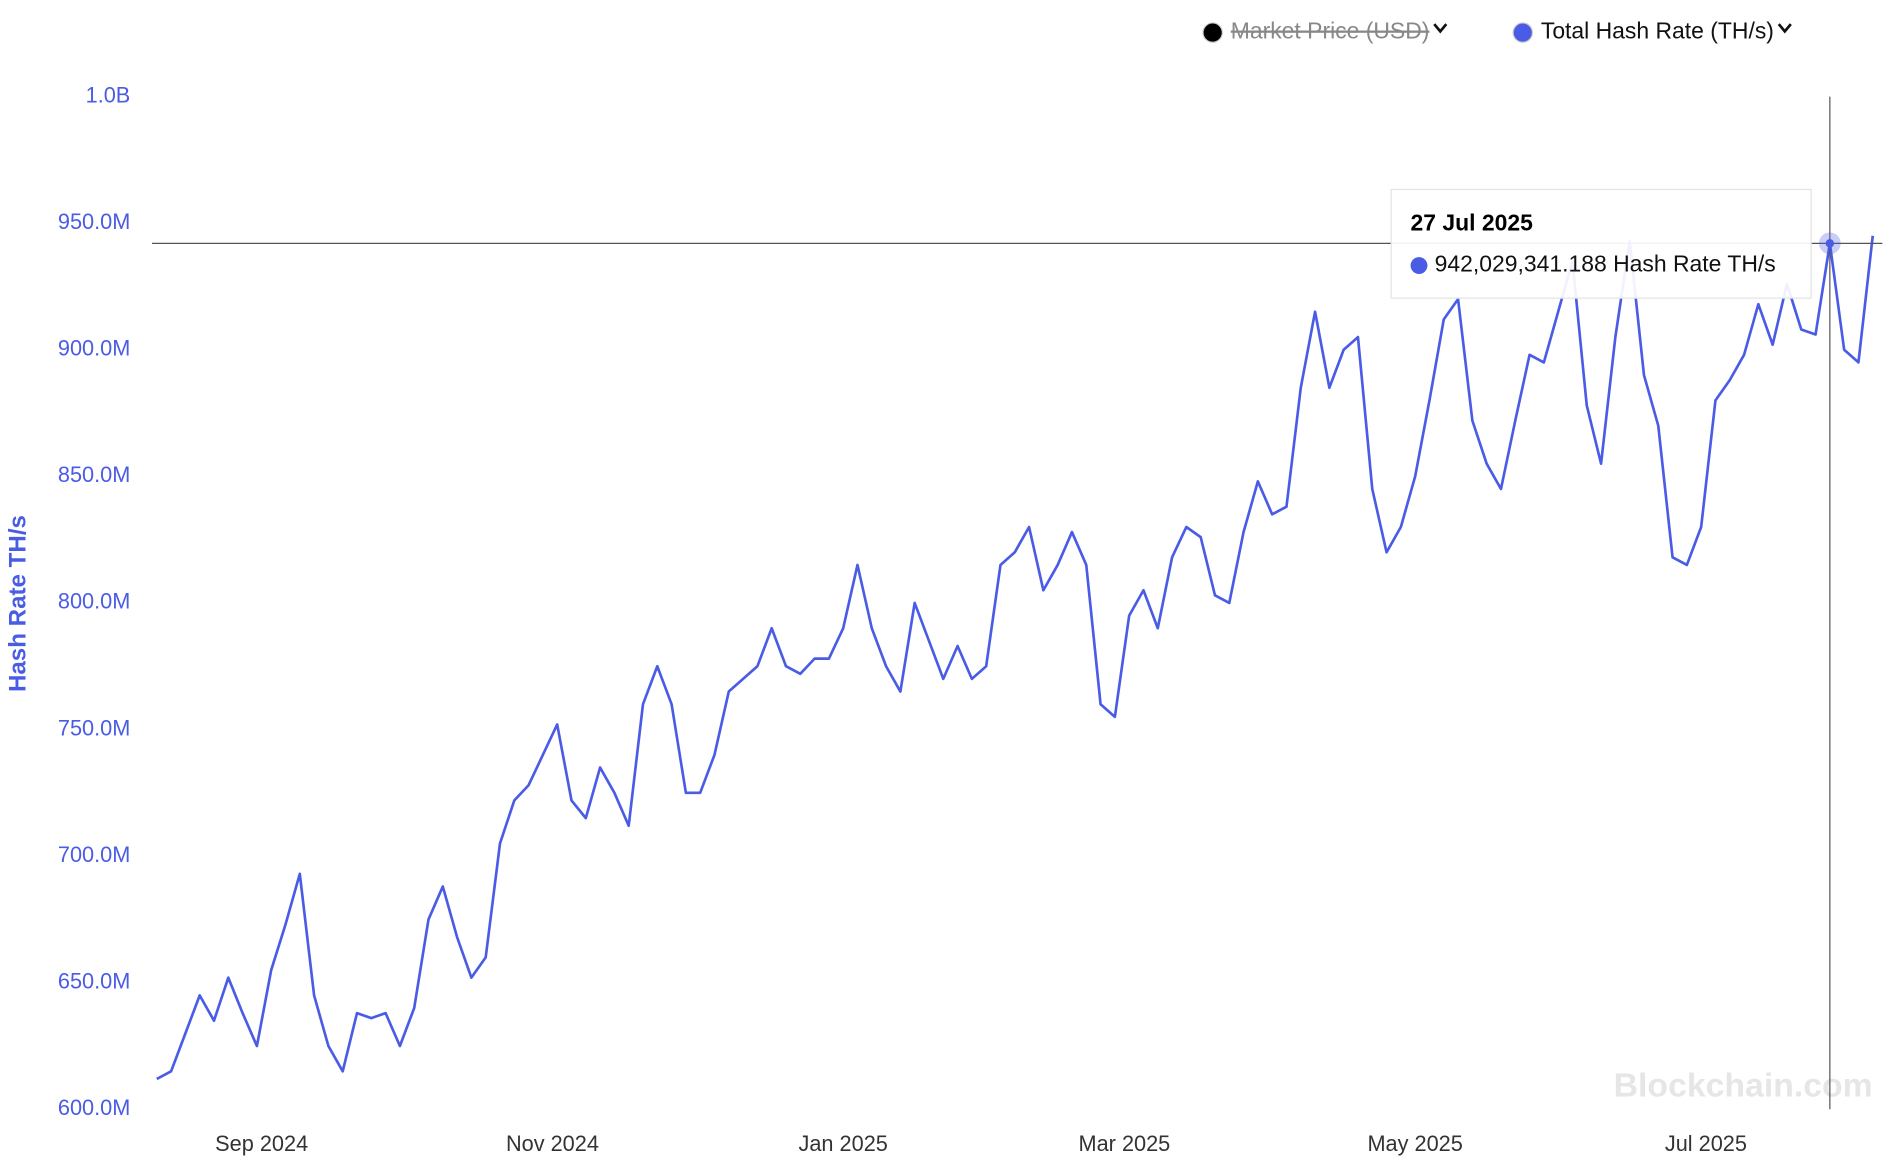 The width and height of the screenshot is (1892, 1160). What do you see at coordinates (94, 727) in the screenshot?
I see `y-tick-label: 750.0M` at bounding box center [94, 727].